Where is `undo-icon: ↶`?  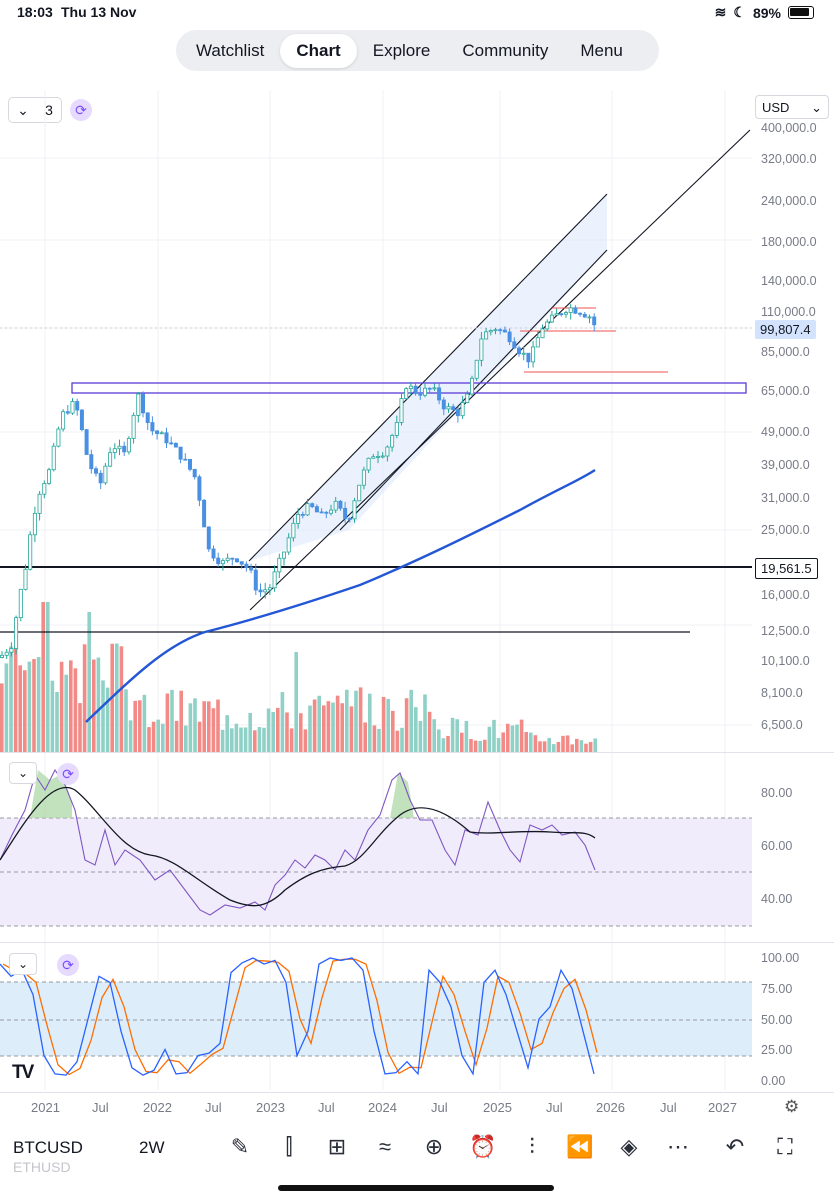
undo-icon: ↶ is located at coordinates (735, 1146).